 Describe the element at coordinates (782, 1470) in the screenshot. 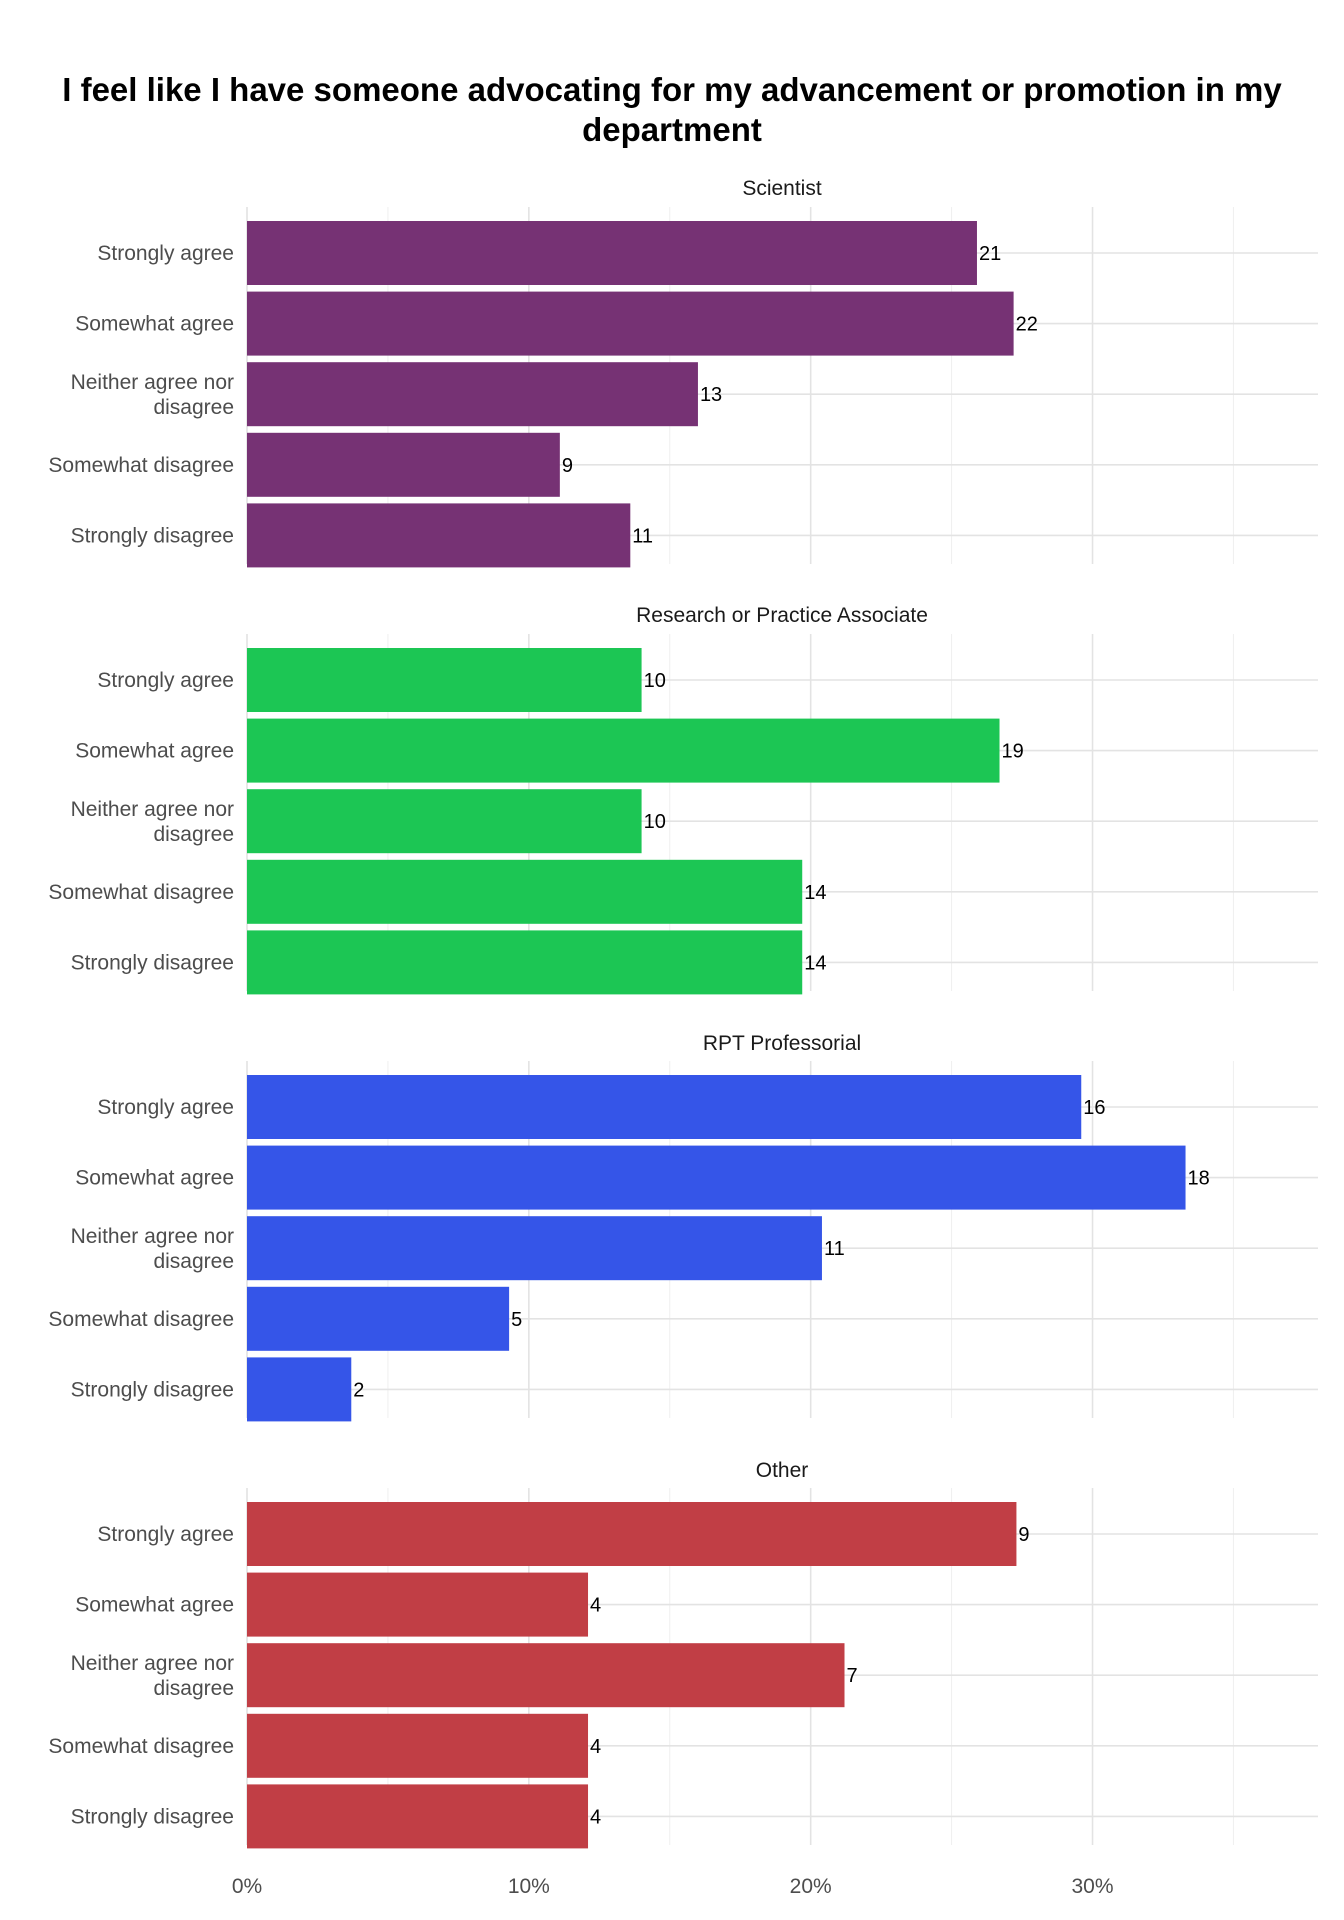

I see `panel-strip-label: Other` at that location.